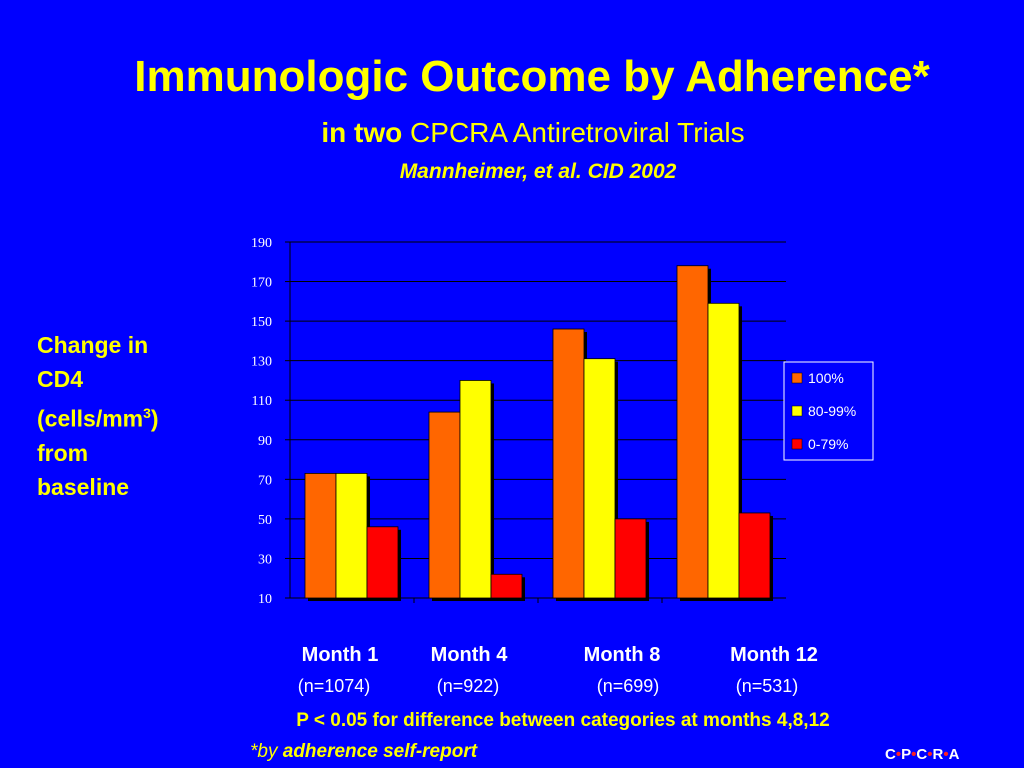 The height and width of the screenshot is (768, 1024). What do you see at coordinates (723, 450) in the screenshot?
I see `bar-80-99%-month-12` at bounding box center [723, 450].